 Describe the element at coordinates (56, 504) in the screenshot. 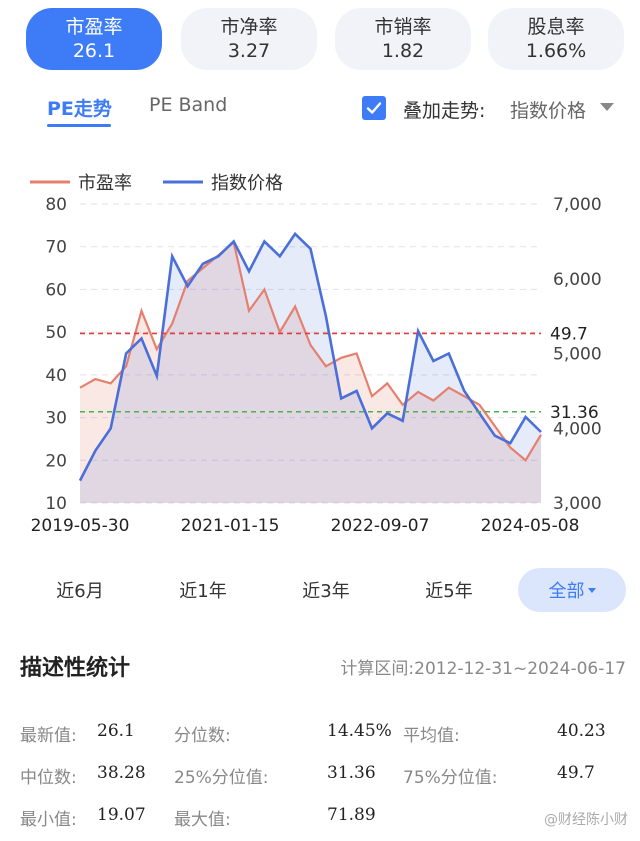

I see `y-left-tick-label: 10` at that location.